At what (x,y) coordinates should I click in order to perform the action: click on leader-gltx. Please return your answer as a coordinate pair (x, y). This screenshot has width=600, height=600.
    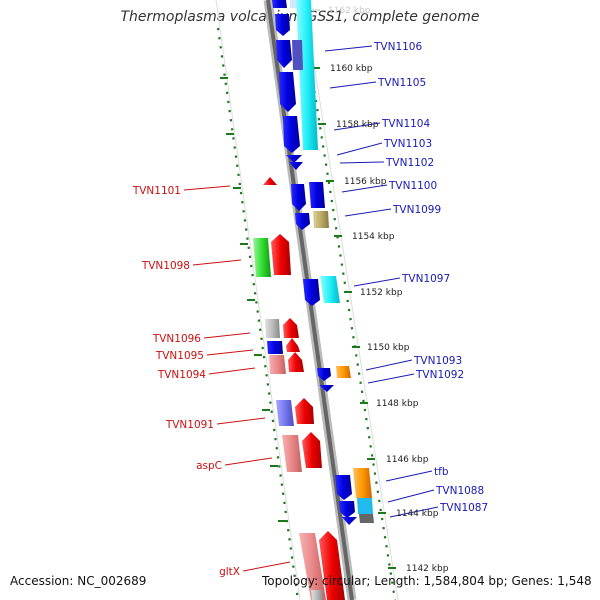
    Looking at the image, I should click on (266, 566).